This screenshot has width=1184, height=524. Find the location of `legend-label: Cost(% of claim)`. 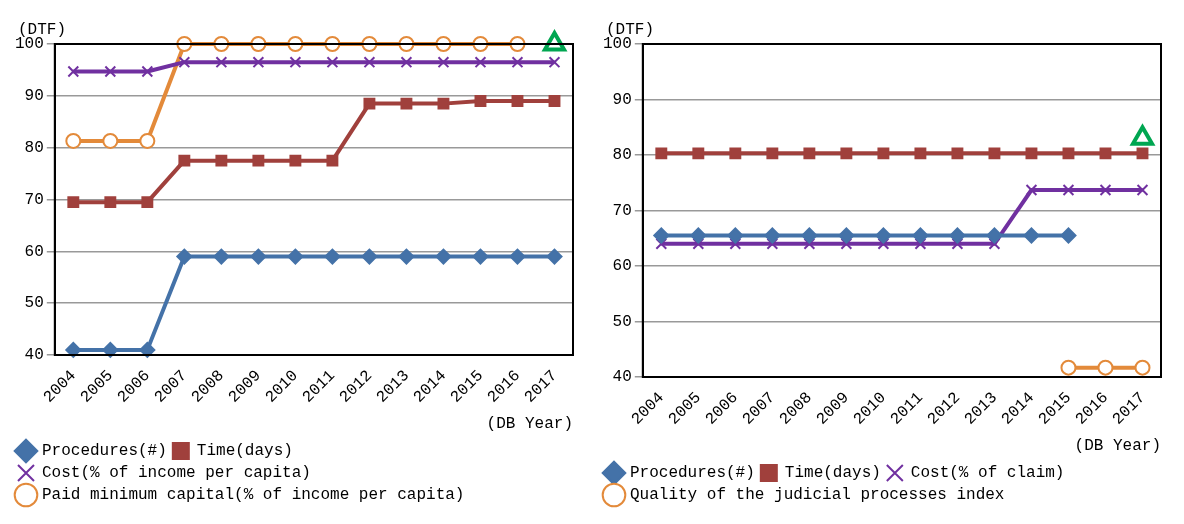

legend-label: Cost(% of claim) is located at coordinates (987, 473).